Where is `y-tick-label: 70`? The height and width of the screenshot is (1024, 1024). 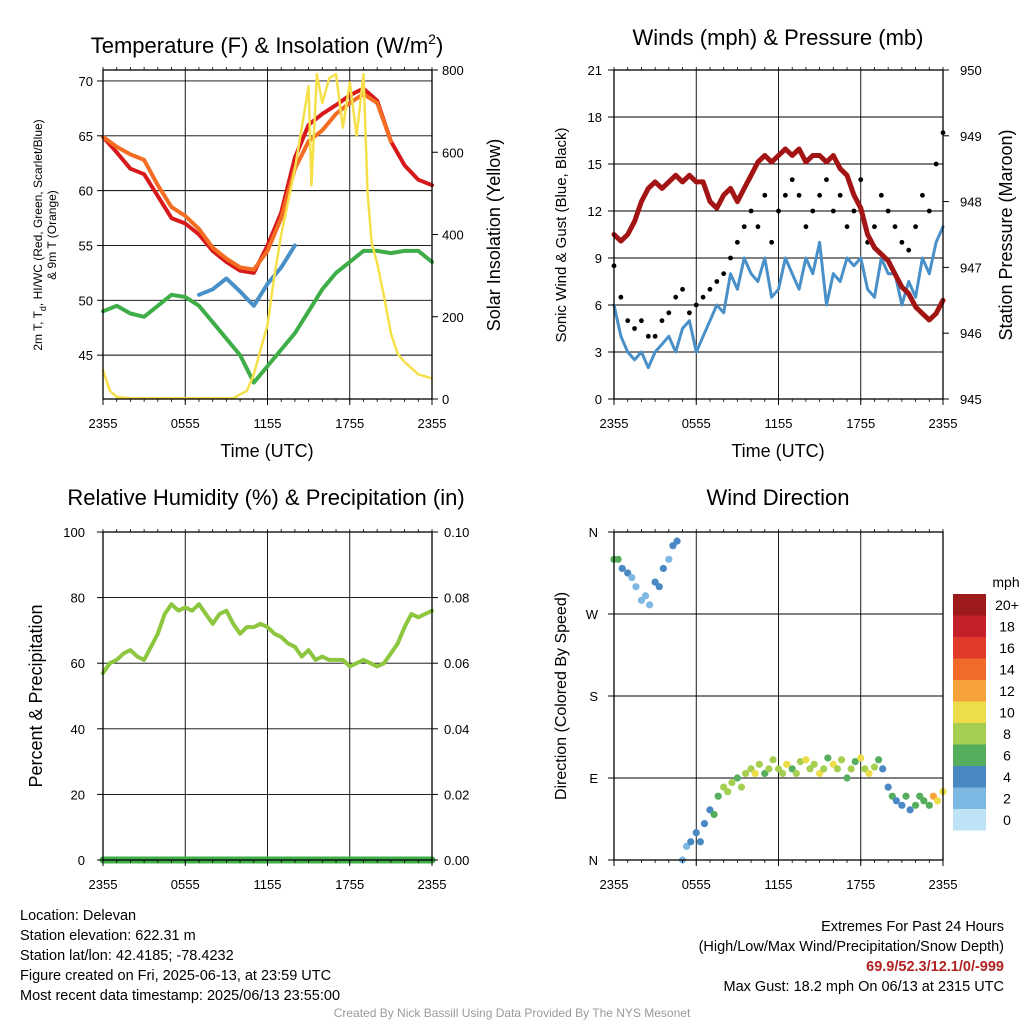 y-tick-label: 70 is located at coordinates (86, 81).